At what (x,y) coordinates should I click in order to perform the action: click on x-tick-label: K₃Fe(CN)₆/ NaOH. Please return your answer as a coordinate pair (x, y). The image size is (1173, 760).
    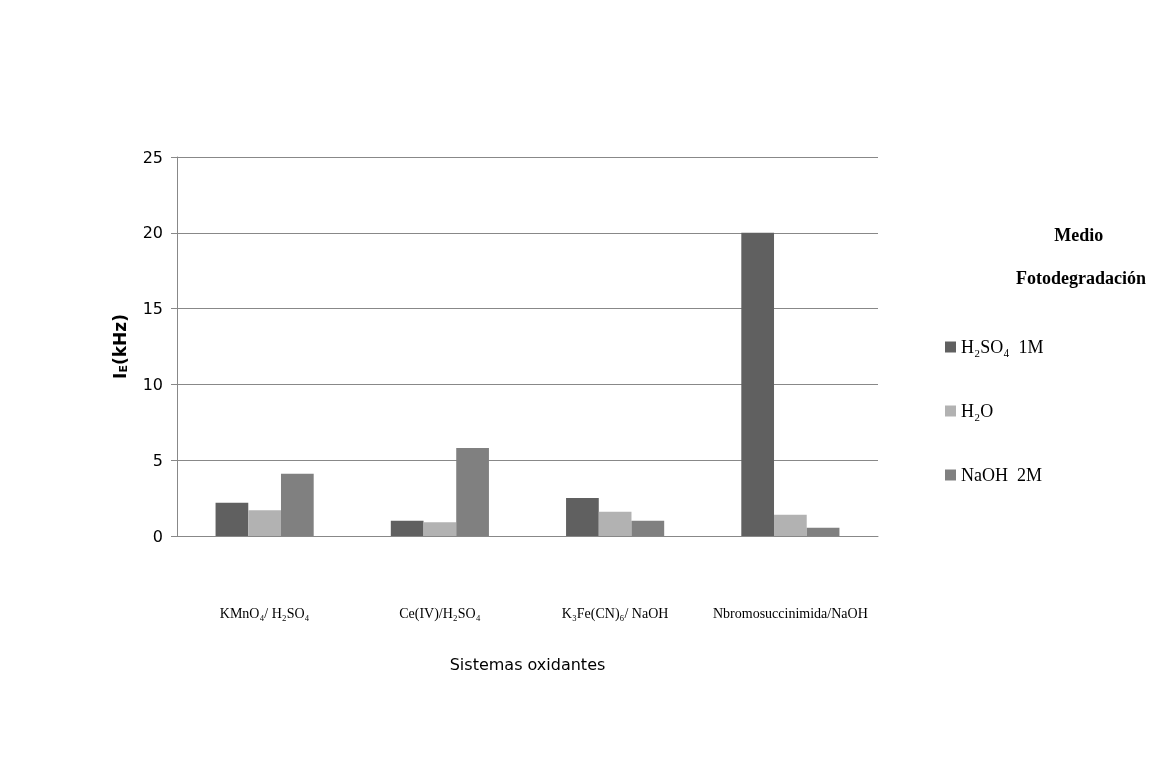
    Looking at the image, I should click on (615, 613).